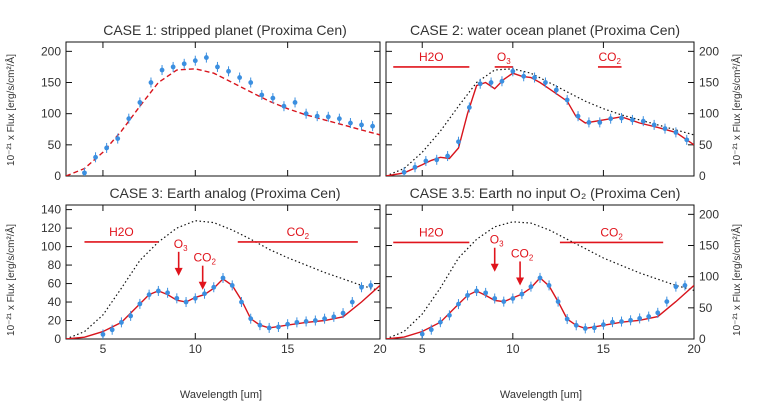 Image resolution: width=769 pixels, height=408 pixels. I want to click on panel-title: CASE 3: Earth analog (Proxima Cen), so click(224, 193).